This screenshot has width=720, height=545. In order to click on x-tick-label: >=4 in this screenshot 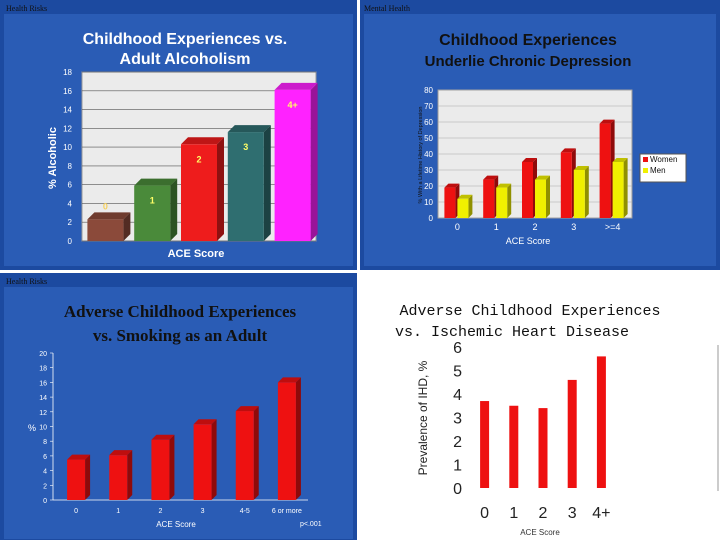, I will do `click(613, 227)`.